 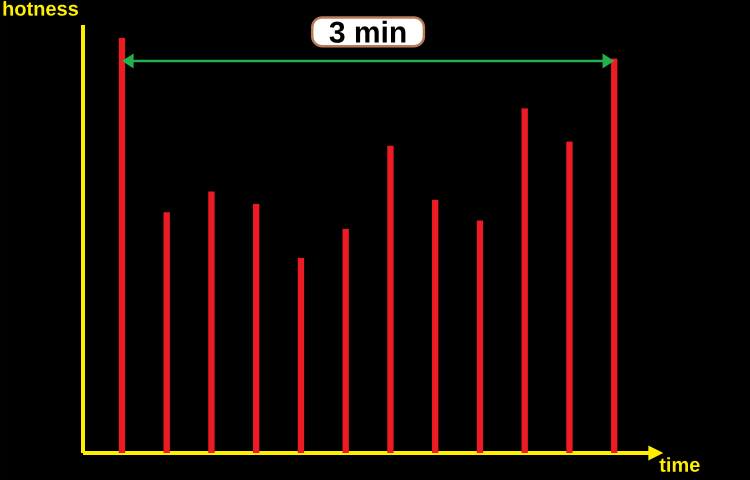 What do you see at coordinates (679, 464) in the screenshot?
I see `x-axis-title: time` at bounding box center [679, 464].